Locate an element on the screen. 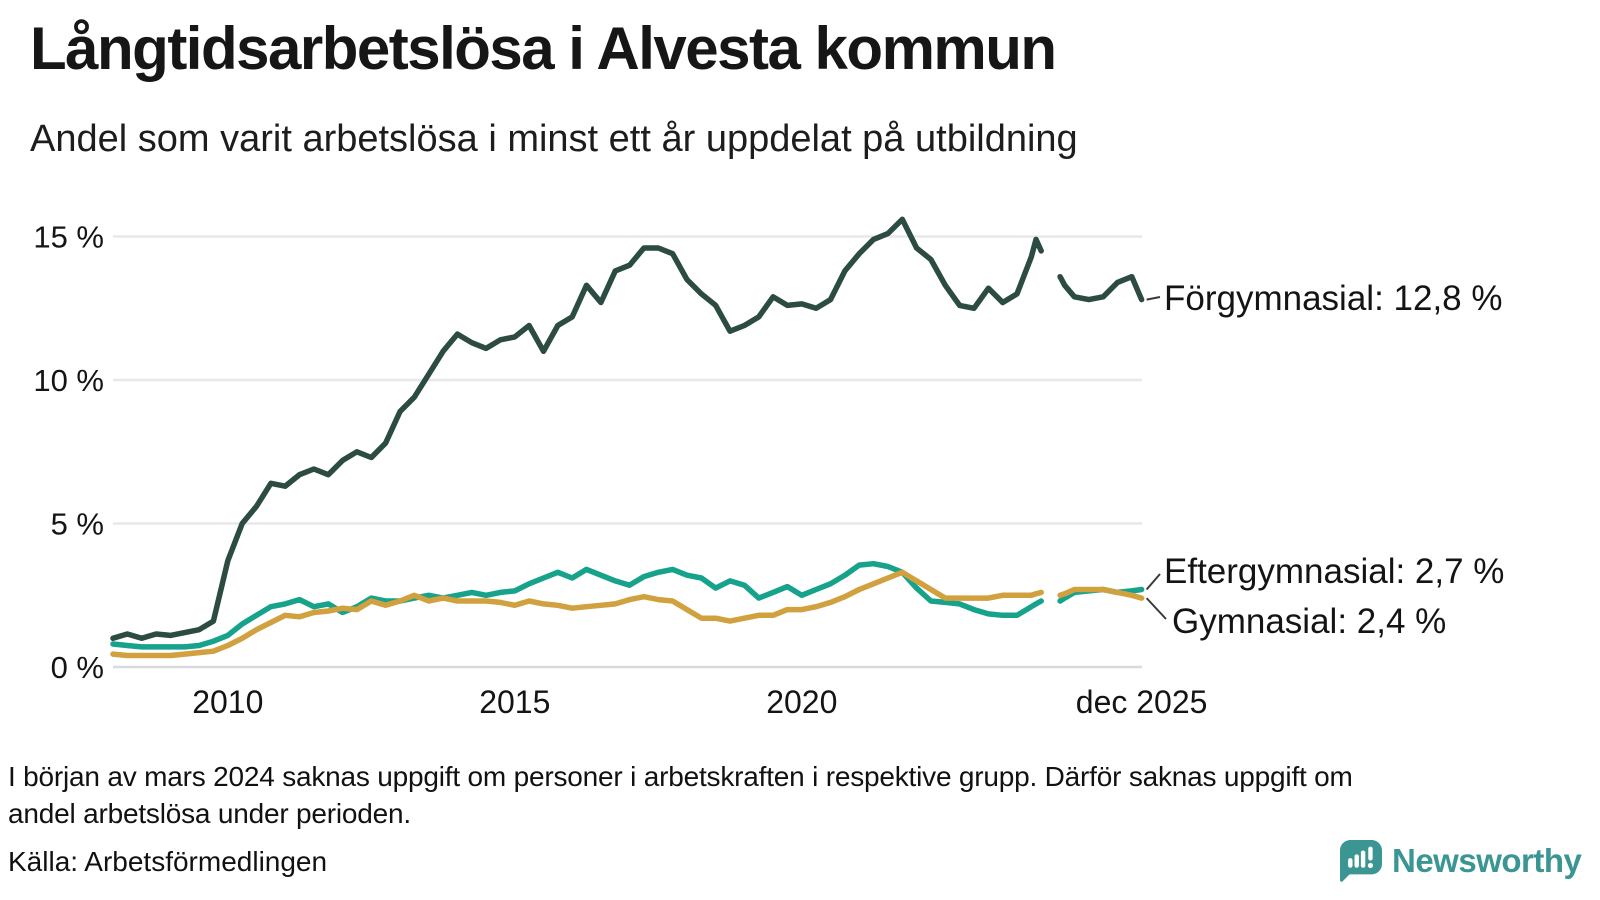  newsworthy-logo: Newsworthy is located at coordinates (1461, 861).